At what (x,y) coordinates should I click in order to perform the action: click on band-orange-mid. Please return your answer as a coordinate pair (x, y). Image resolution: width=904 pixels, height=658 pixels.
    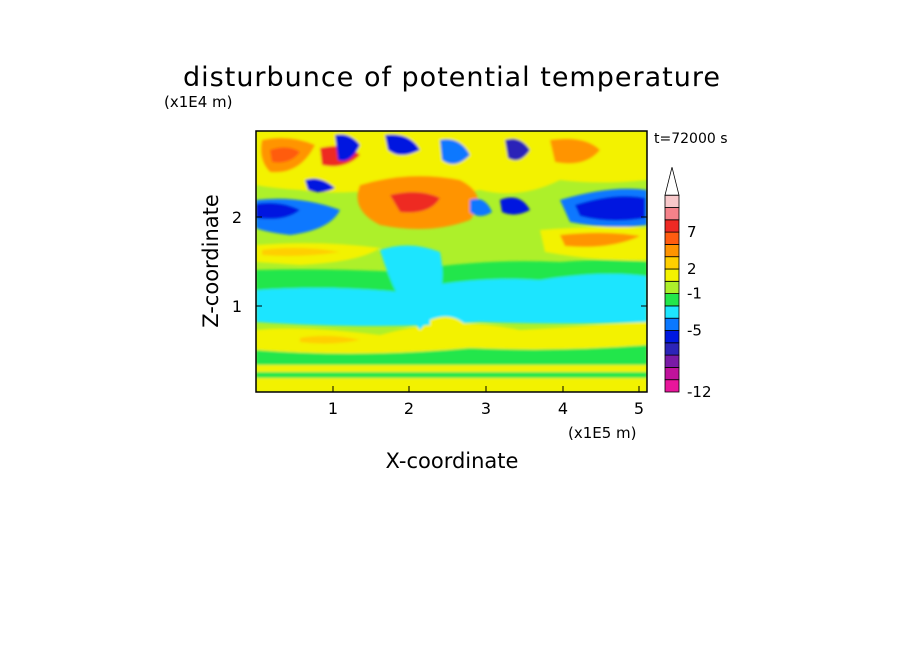
    Looking at the image, I should click on (301, 251).